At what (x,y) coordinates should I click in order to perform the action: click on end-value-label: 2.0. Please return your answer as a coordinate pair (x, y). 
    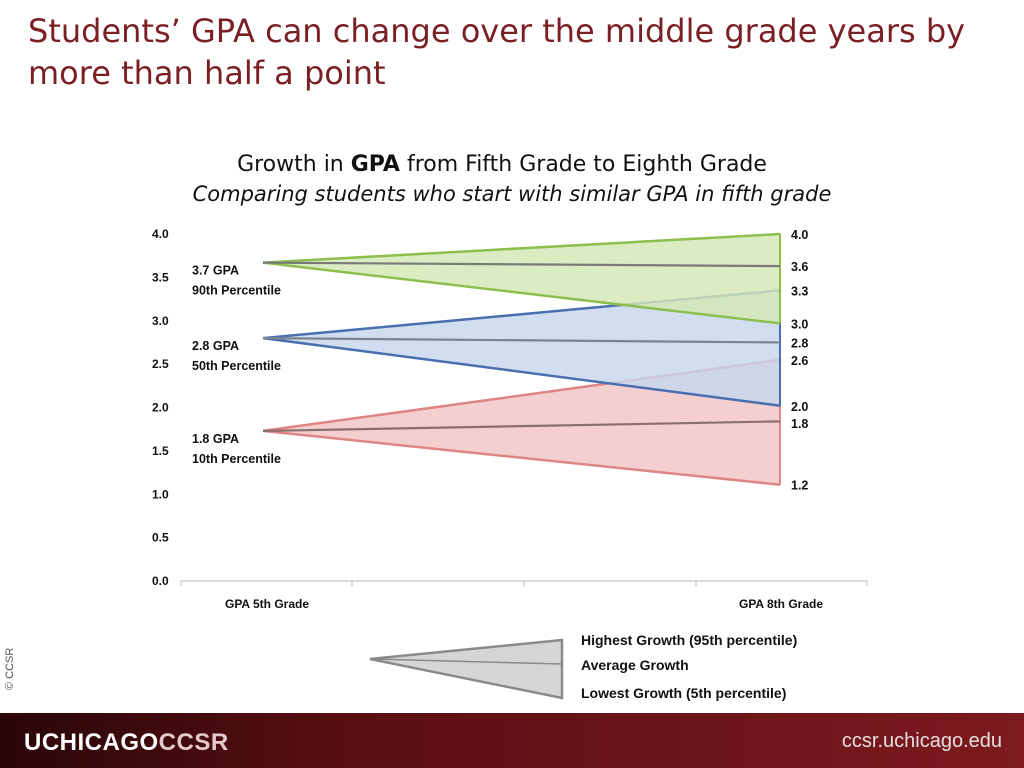
    Looking at the image, I should click on (799, 407).